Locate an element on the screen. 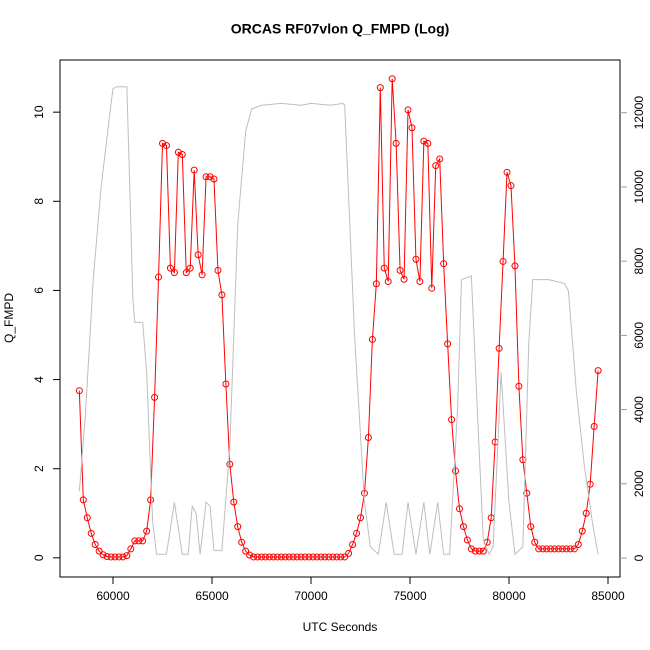 The width and height of the screenshot is (650, 650). y2-tick-label: 4000 is located at coordinates (639, 409).